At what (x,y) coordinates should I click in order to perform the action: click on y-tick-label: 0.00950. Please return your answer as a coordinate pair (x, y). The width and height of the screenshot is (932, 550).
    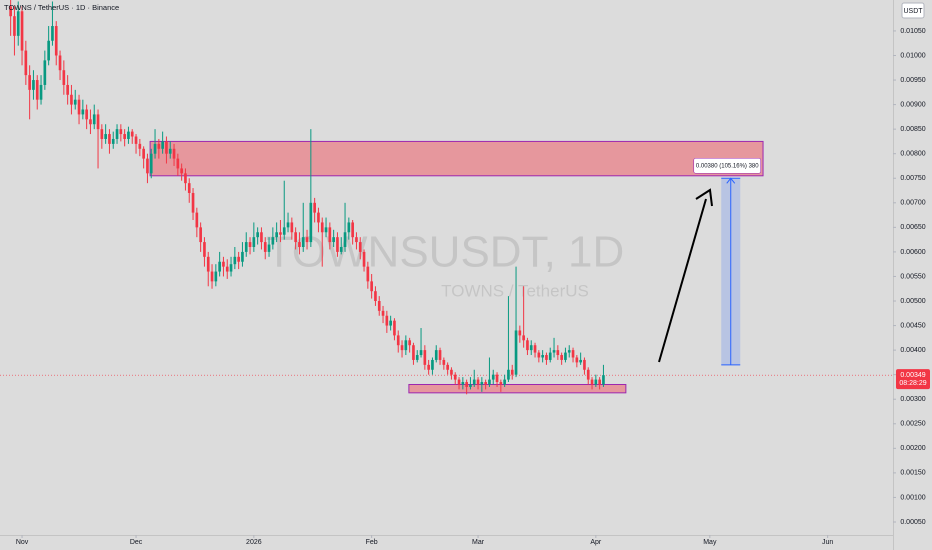
    Looking at the image, I should click on (912, 80).